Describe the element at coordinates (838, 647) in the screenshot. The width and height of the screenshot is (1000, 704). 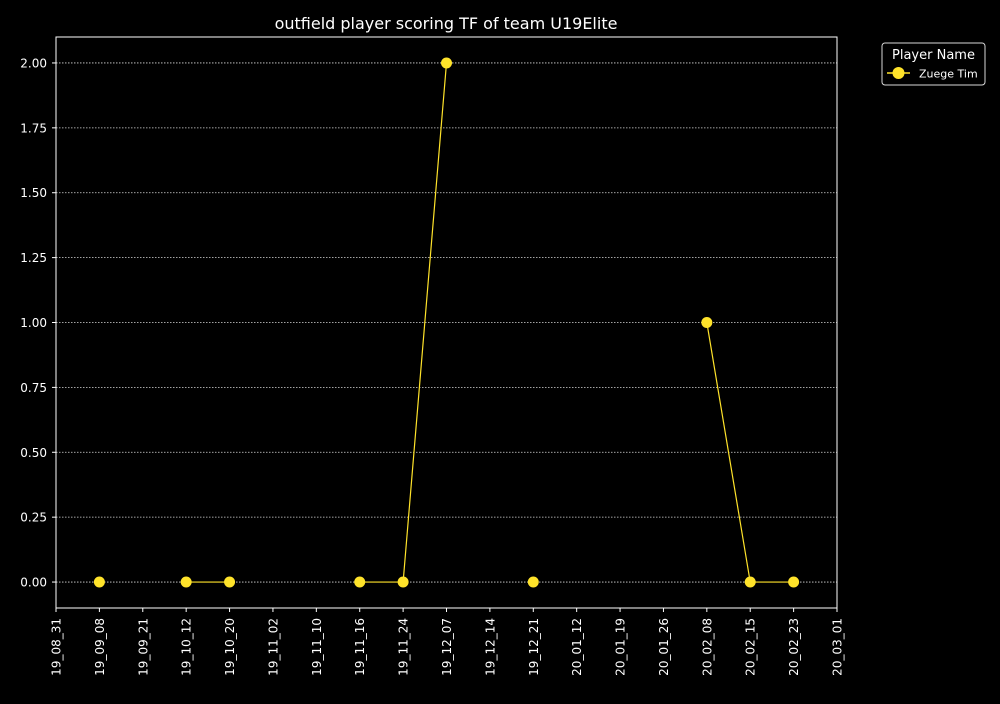
I see `x-tick-label: 20_03_01` at that location.